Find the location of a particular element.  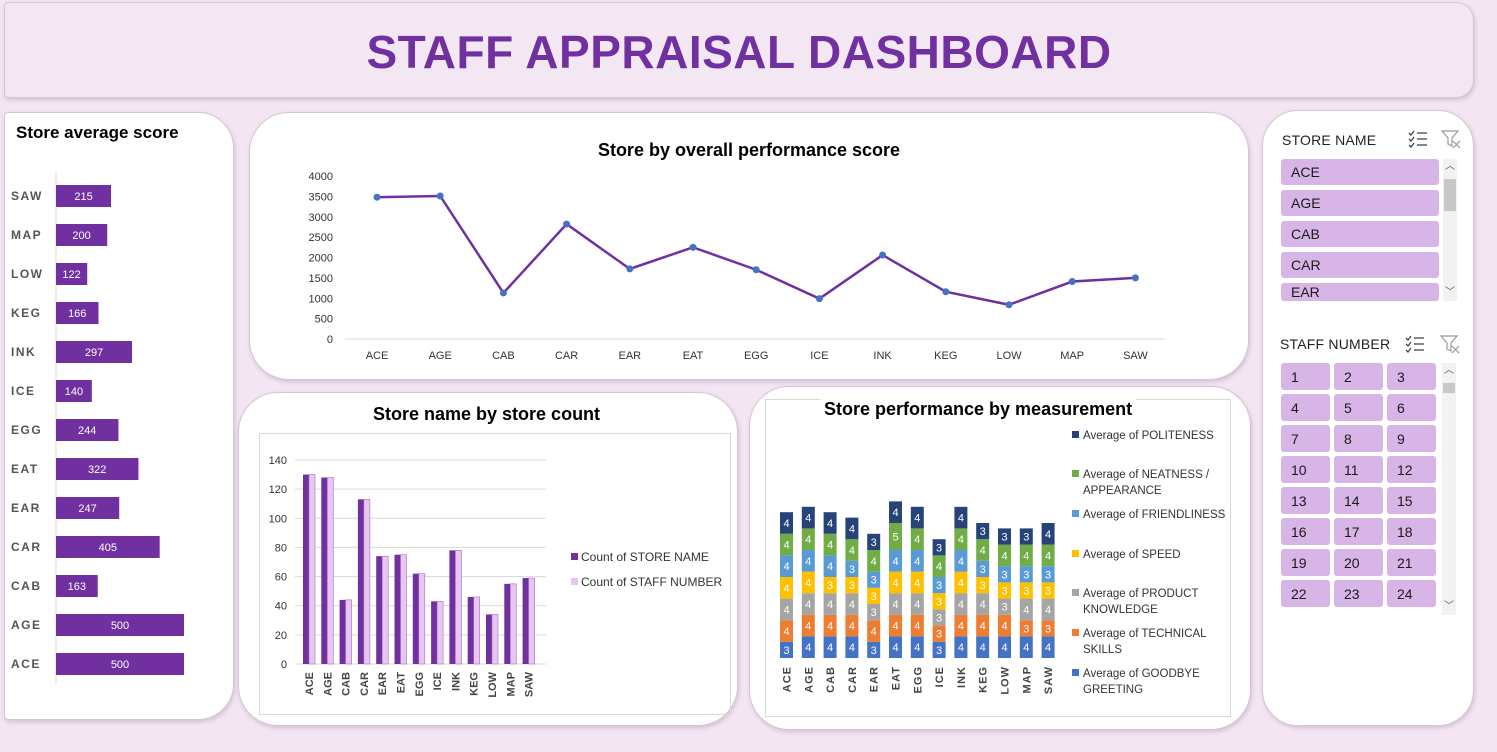

store-name-scrollbar: ︿ ﹀ is located at coordinates (1450, 230).